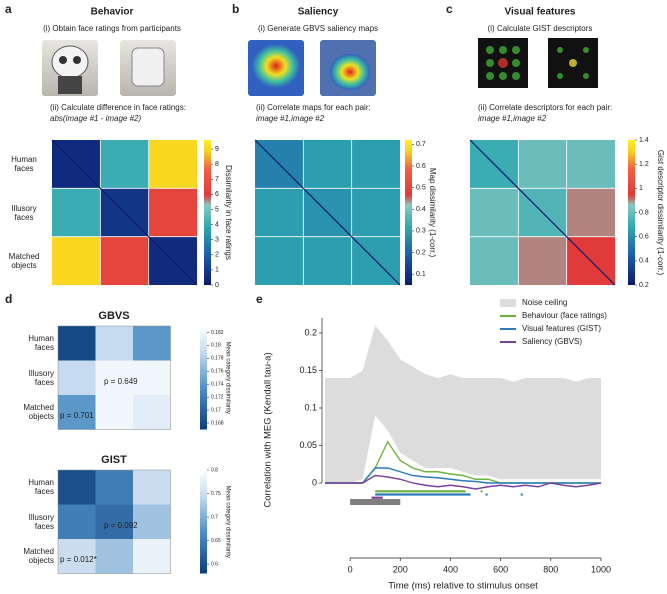 The width and height of the screenshot is (667, 594). I want to click on p-value: p = 0.092, so click(121, 525).